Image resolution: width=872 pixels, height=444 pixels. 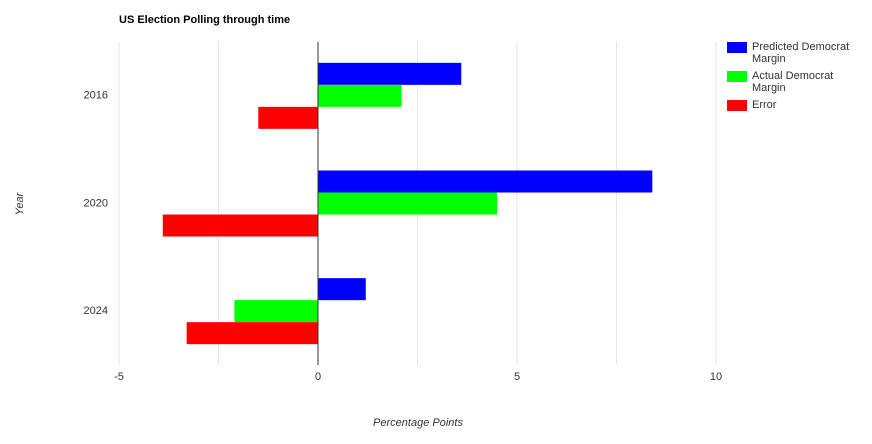 I want to click on y-tick-label: 2016, so click(x=96, y=96).